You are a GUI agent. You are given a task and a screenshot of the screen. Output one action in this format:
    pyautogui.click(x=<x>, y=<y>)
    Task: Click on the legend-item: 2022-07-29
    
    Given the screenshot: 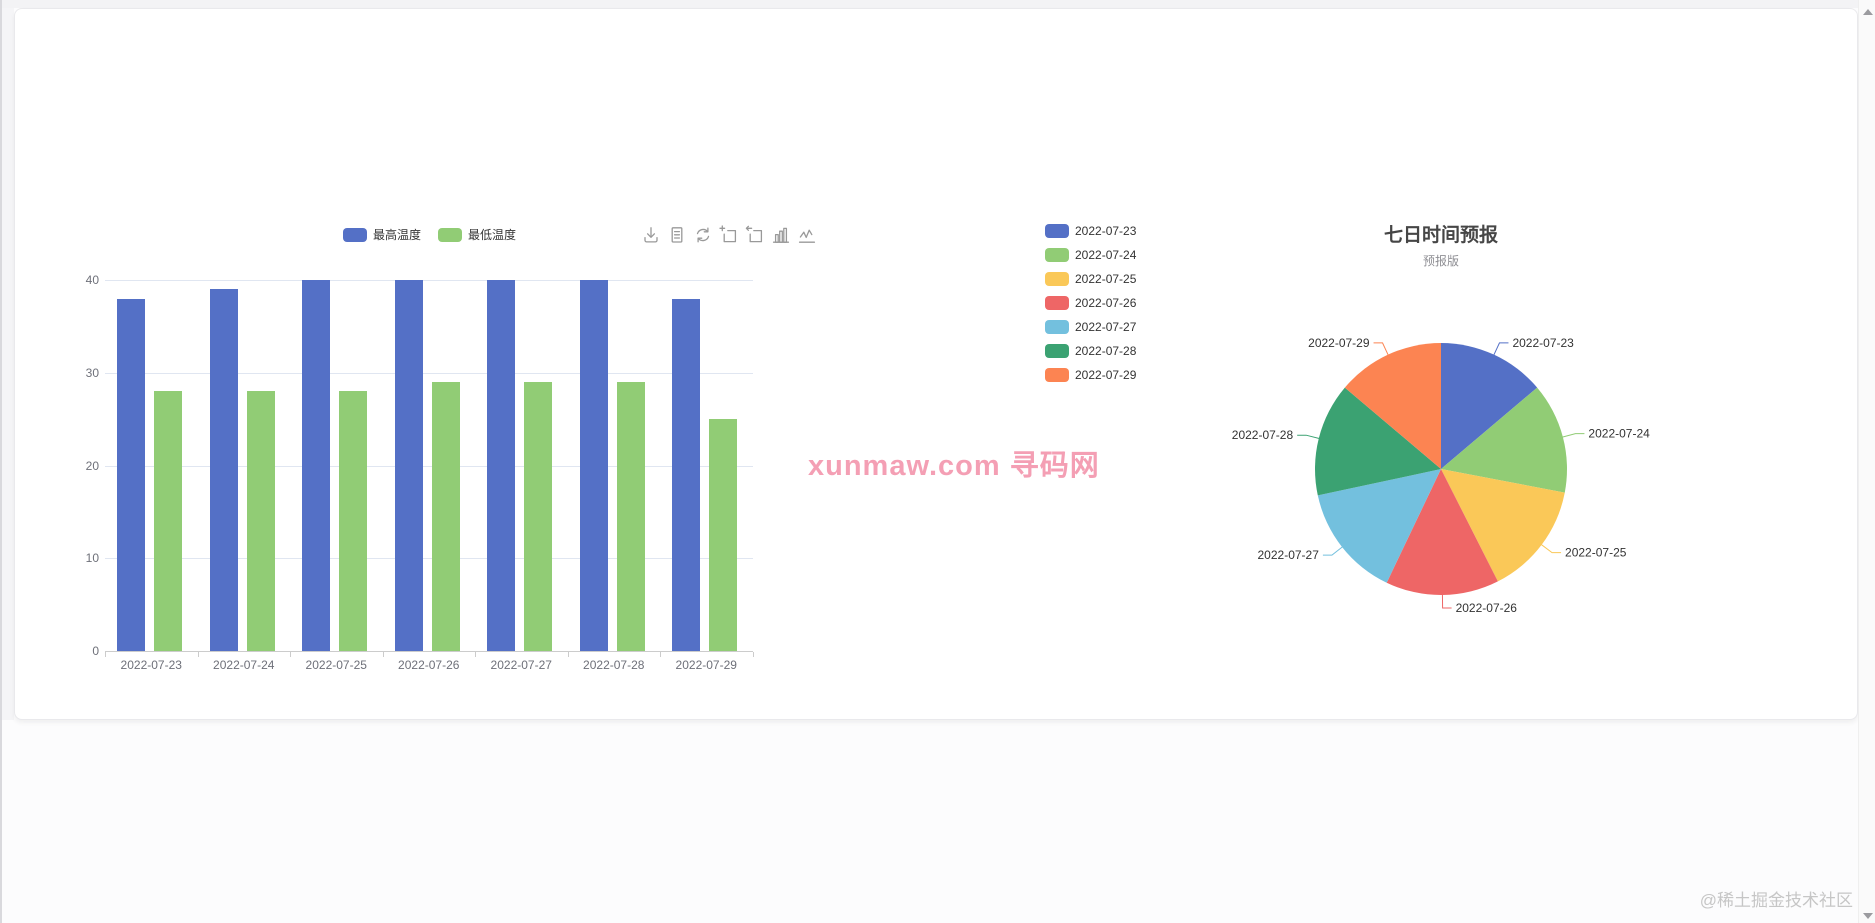 What is the action you would take?
    pyautogui.click(x=1090, y=375)
    